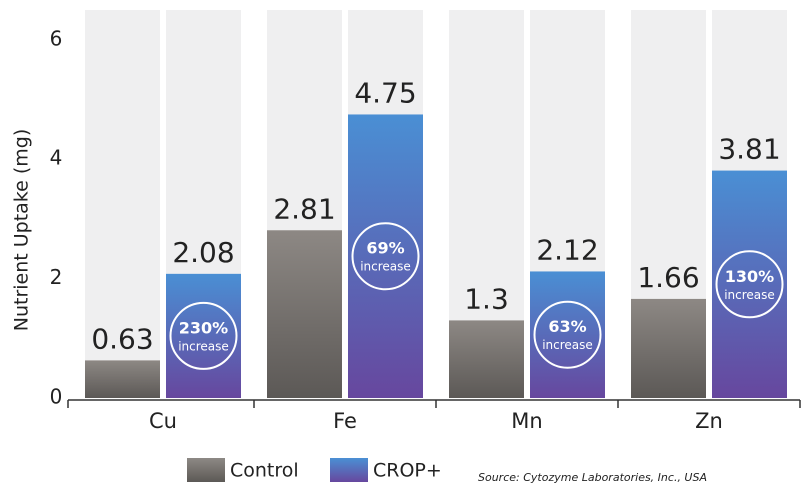  Describe the element at coordinates (749, 276) in the screenshot. I see `annotation-percent: 130%` at that location.